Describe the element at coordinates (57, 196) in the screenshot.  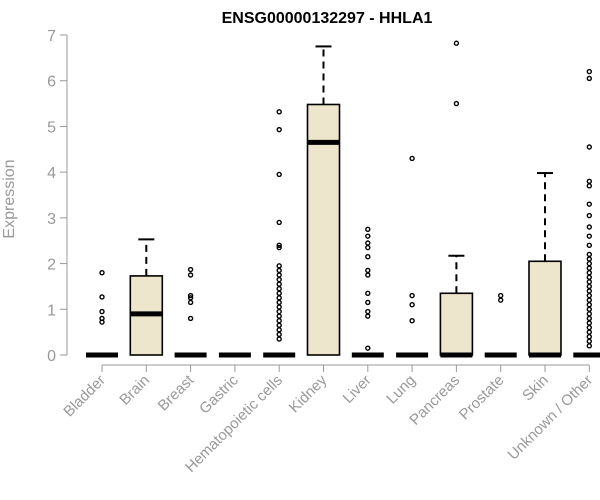
I see `y-axis: 0 1 2 3 4 5 6 7` at that location.